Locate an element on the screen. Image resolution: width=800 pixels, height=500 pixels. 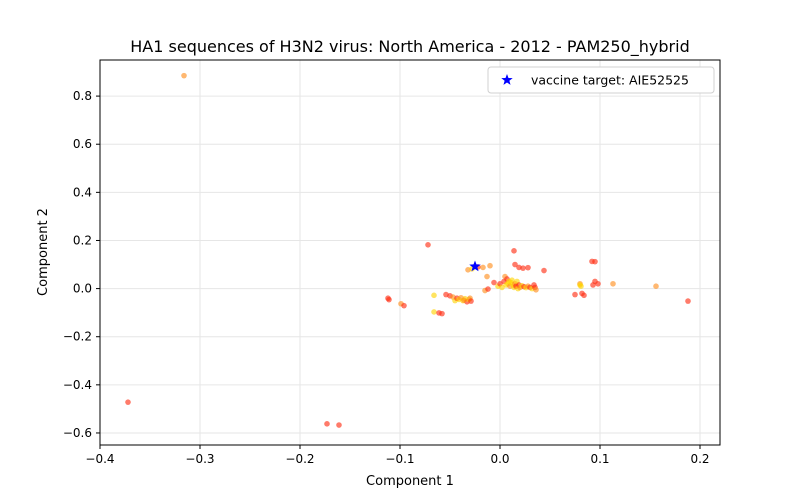
y-tick-label: 0.8 is located at coordinates (82, 96).